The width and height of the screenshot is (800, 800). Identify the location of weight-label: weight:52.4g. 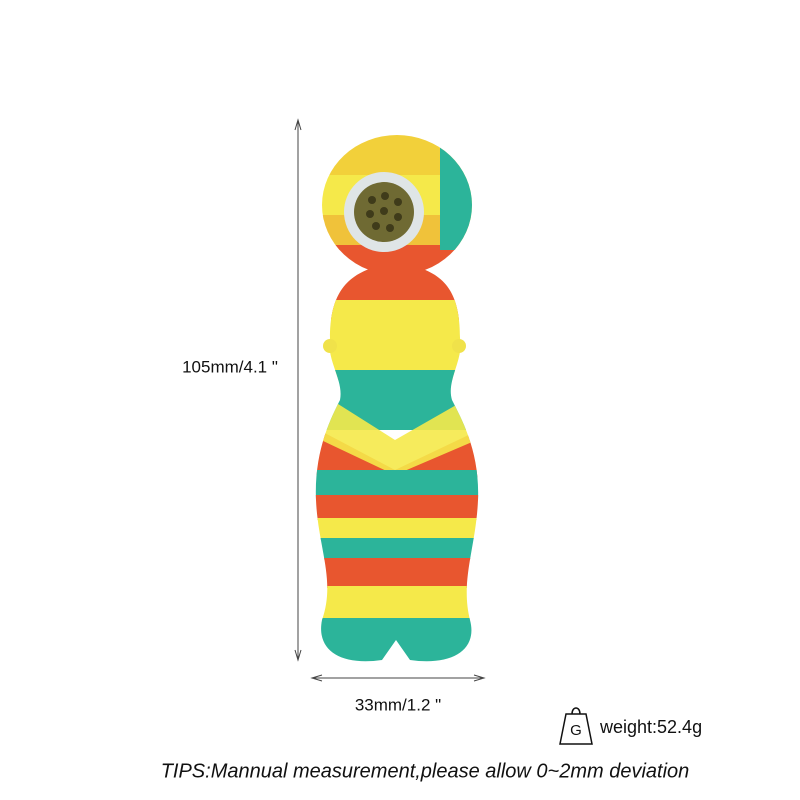
(650, 727).